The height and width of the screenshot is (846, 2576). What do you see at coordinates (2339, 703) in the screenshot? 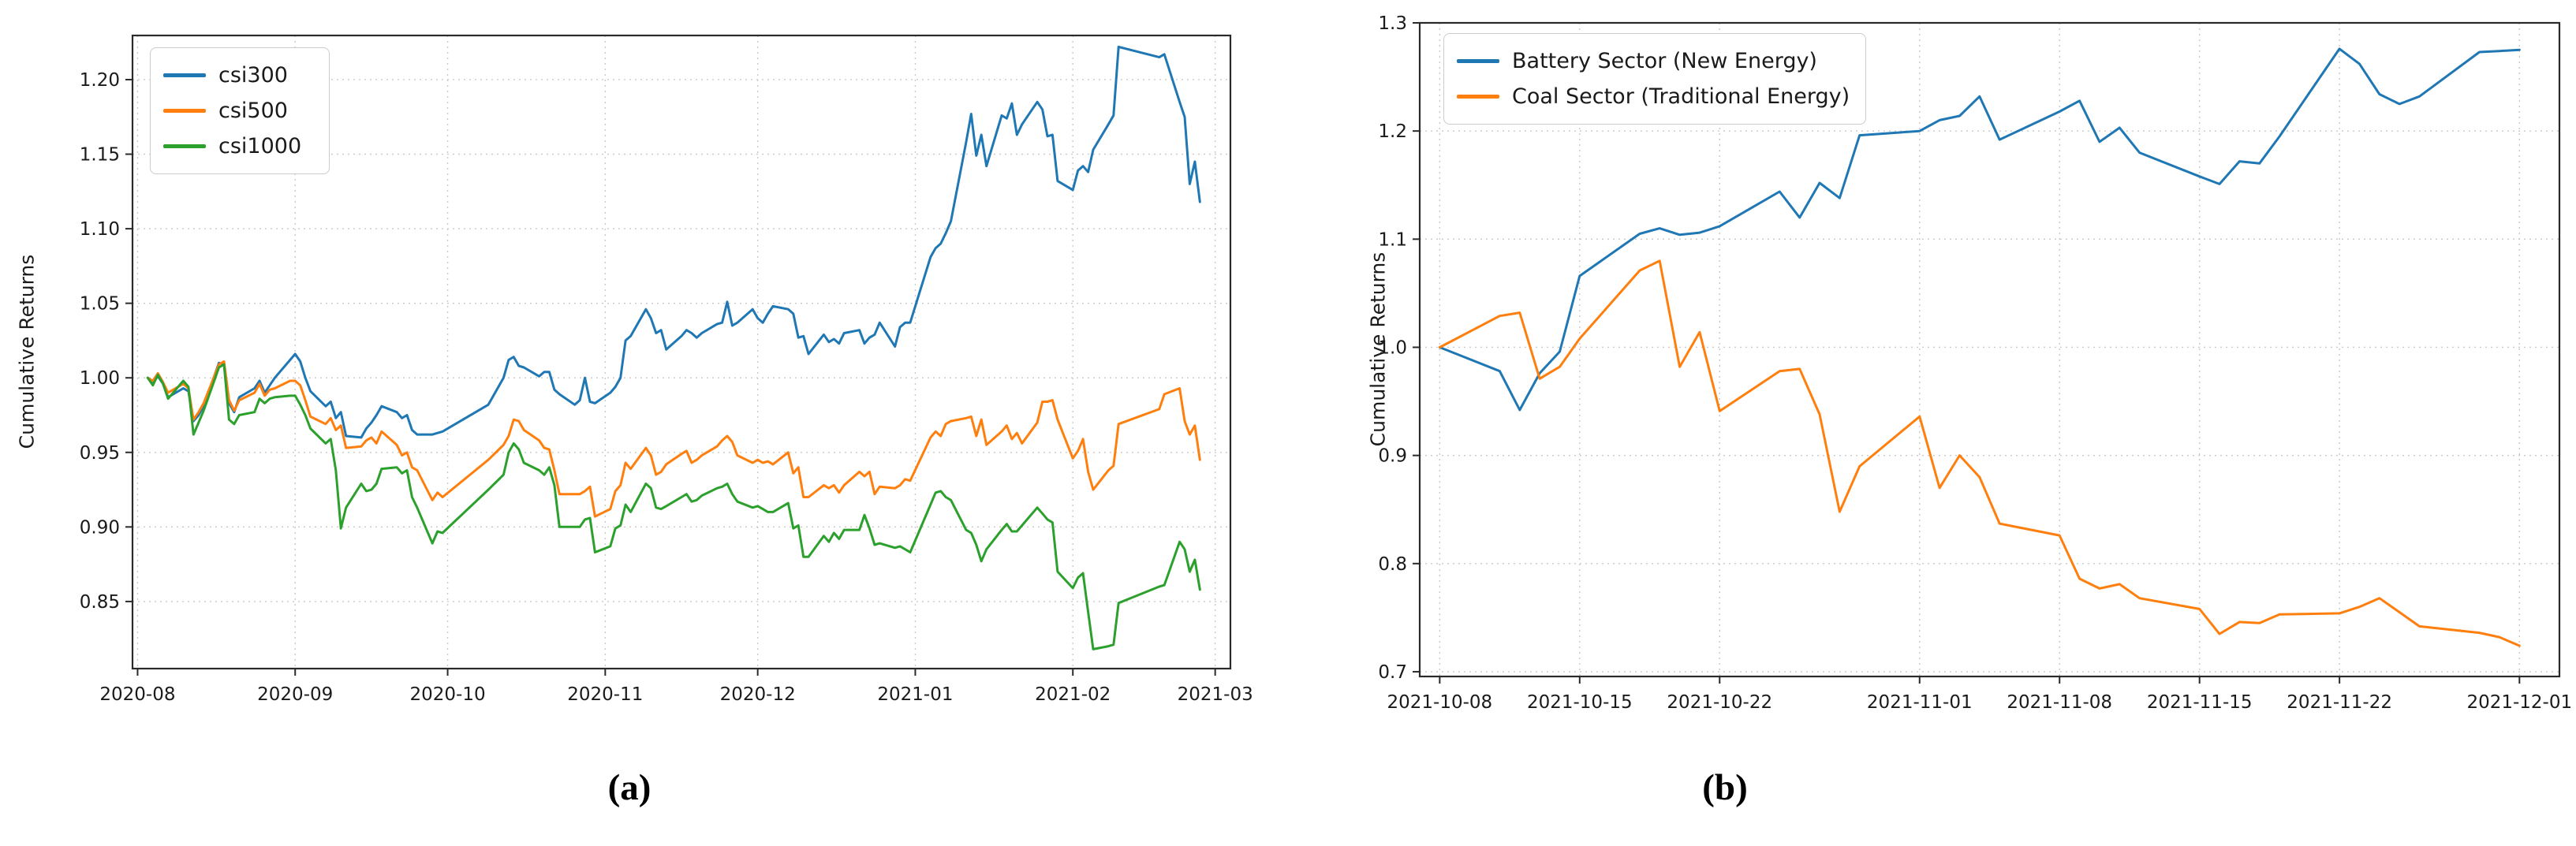
I see `x-tick-label: 2021-11-22` at bounding box center [2339, 703].